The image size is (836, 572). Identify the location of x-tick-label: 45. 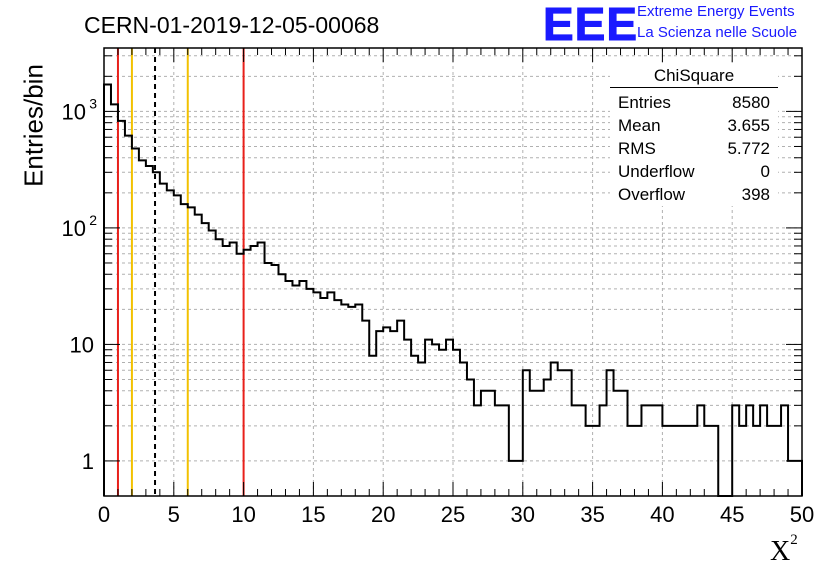
(732, 514).